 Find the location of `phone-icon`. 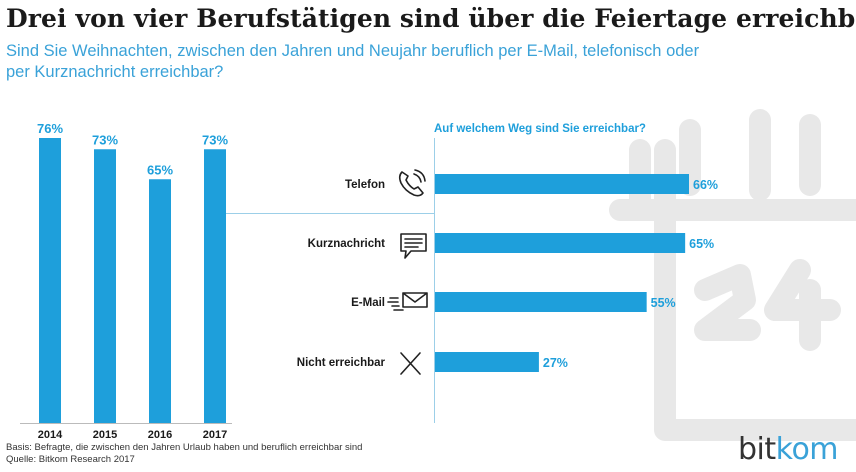

phone-icon is located at coordinates (412, 183).